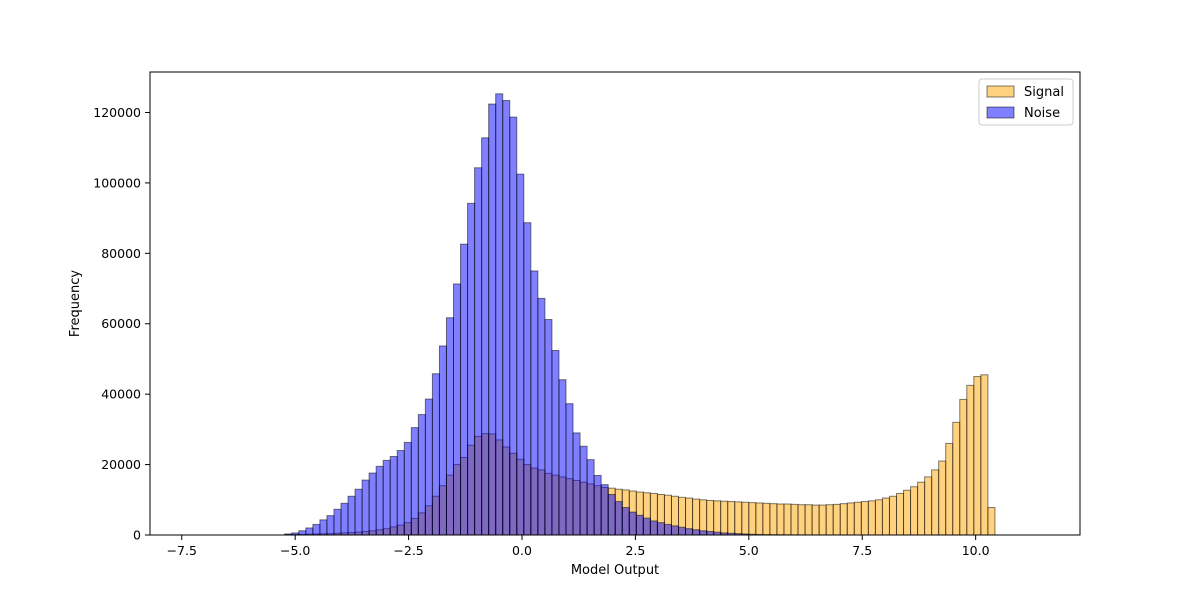 The image size is (1200, 600). I want to click on y-tick-label: 80000, so click(121, 253).